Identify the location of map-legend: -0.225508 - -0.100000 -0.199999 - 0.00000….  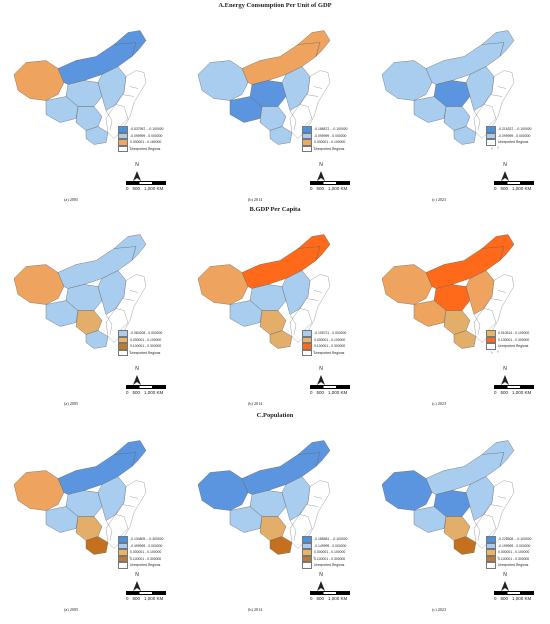
(518, 552).